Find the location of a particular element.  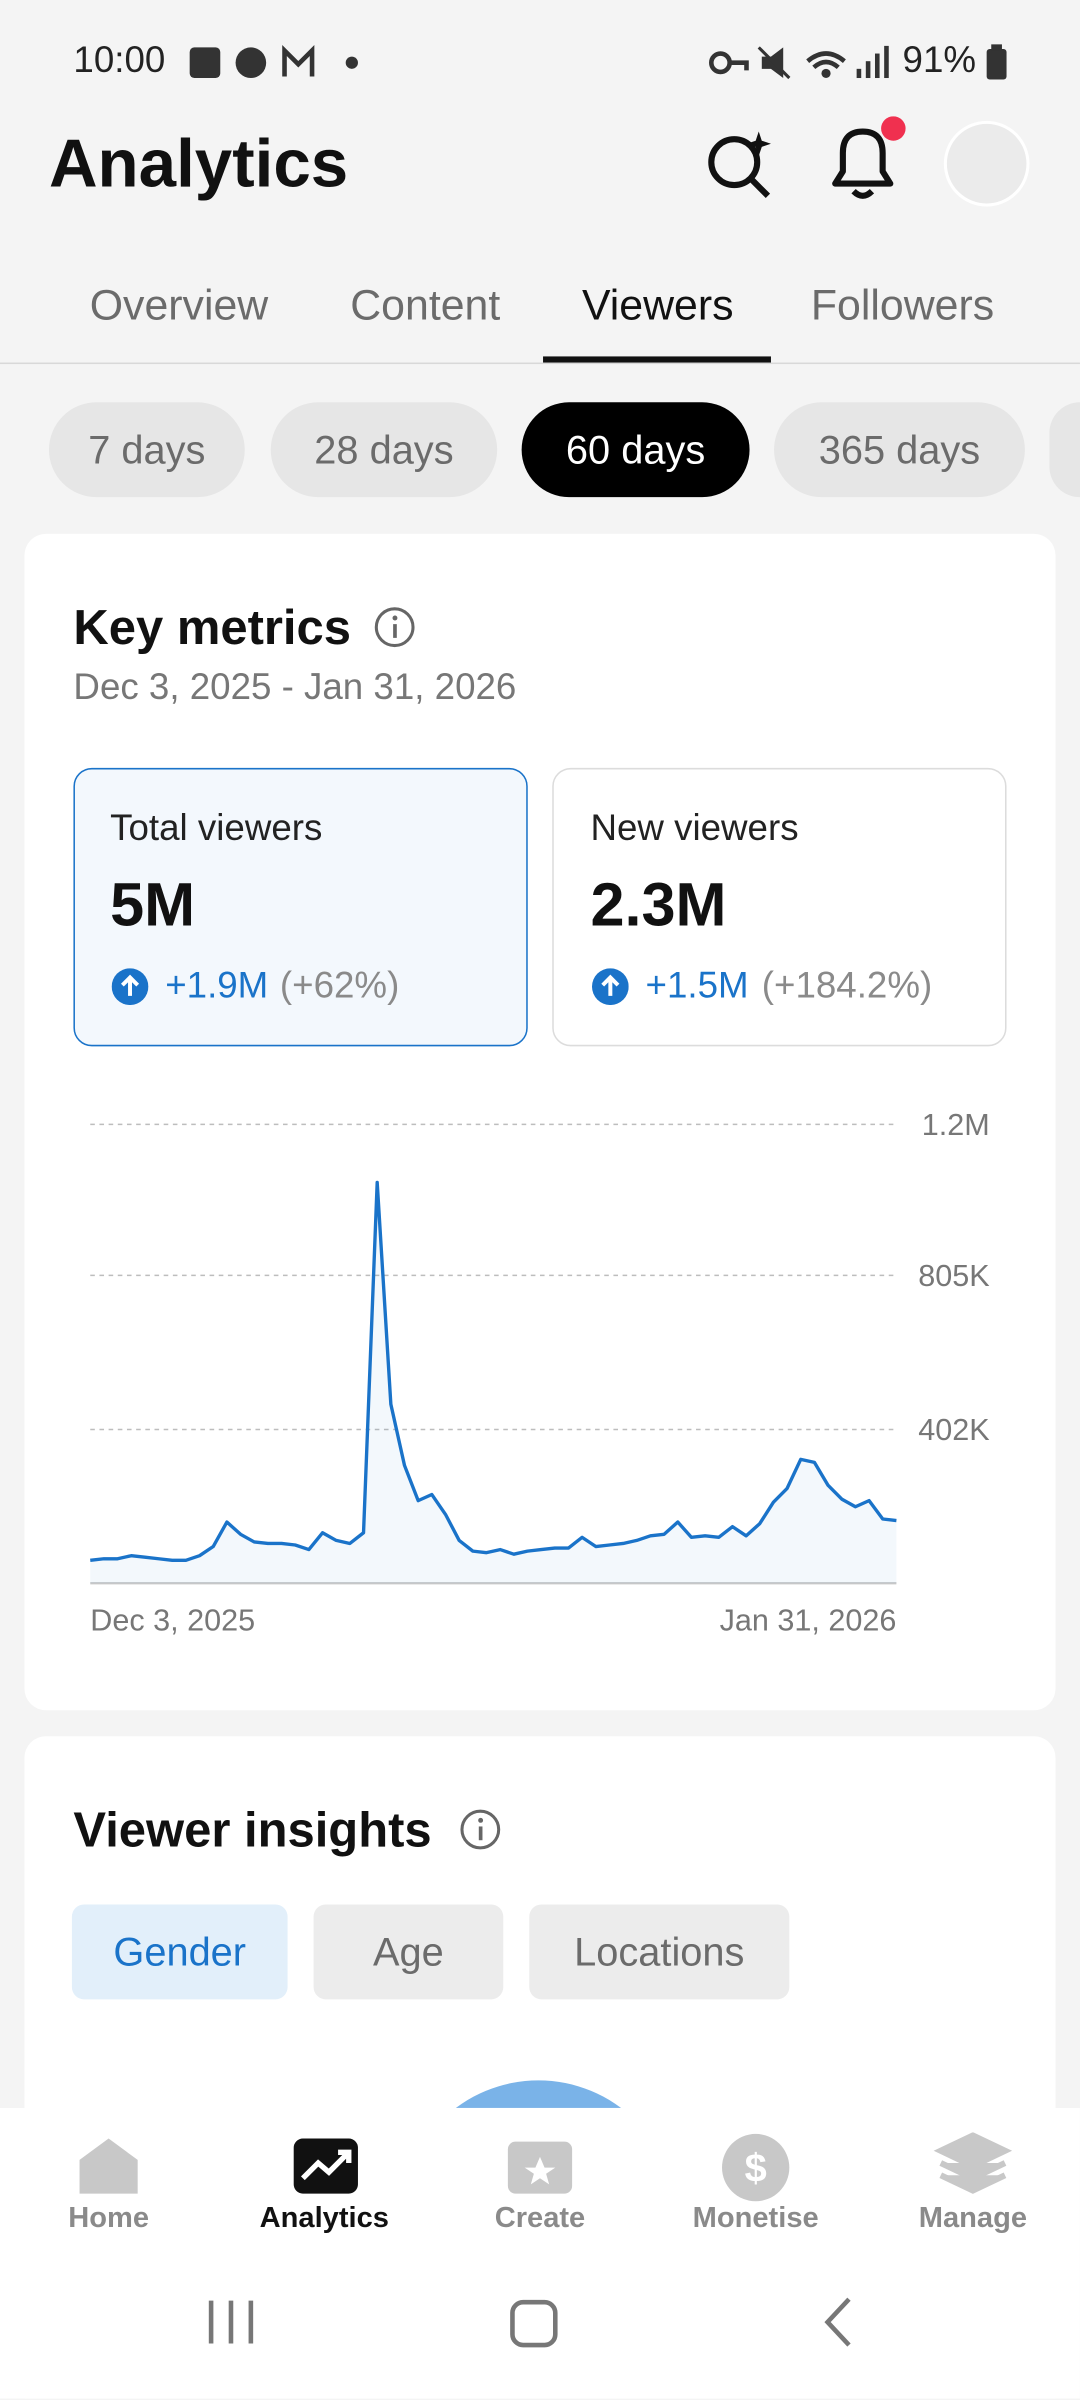

nav-item: Home is located at coordinates (108, 2218).